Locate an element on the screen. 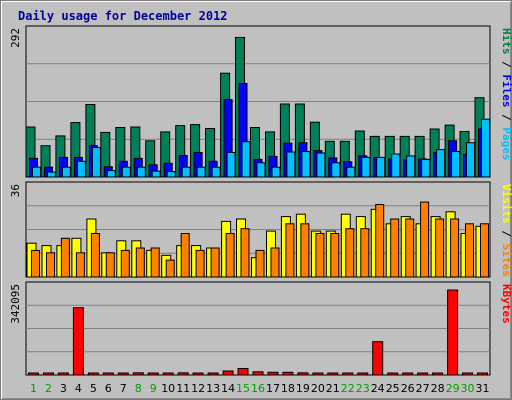 Image resolution: width=512 pixels, height=400 pixels. x-tick-label-day-21: 21 is located at coordinates (333, 388).